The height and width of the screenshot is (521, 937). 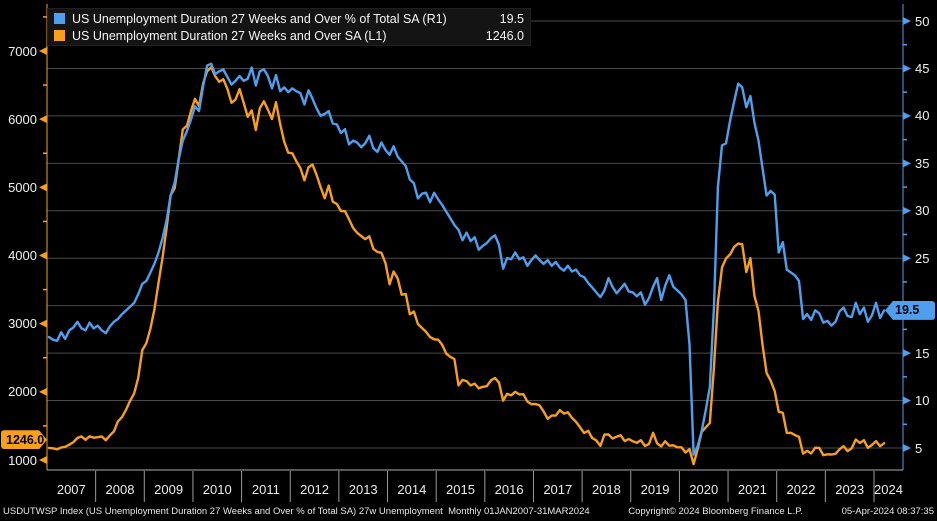 I want to click on right-axis-label: 35, so click(x=922, y=163).